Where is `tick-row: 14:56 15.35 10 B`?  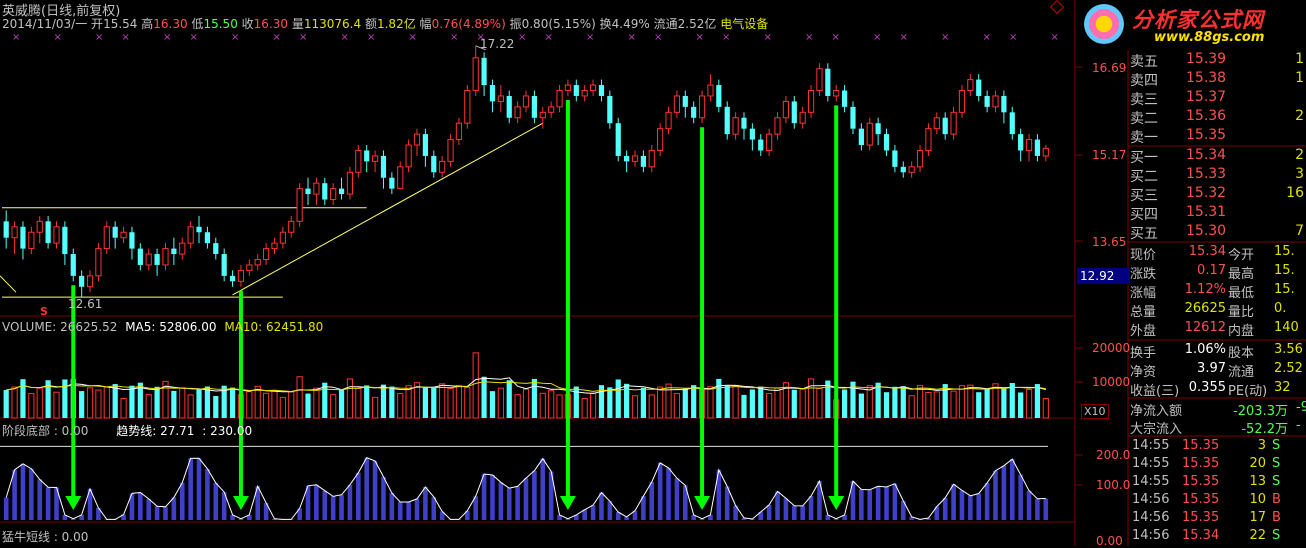
tick-row: 14:56 15.35 10 B is located at coordinates (1218, 501).